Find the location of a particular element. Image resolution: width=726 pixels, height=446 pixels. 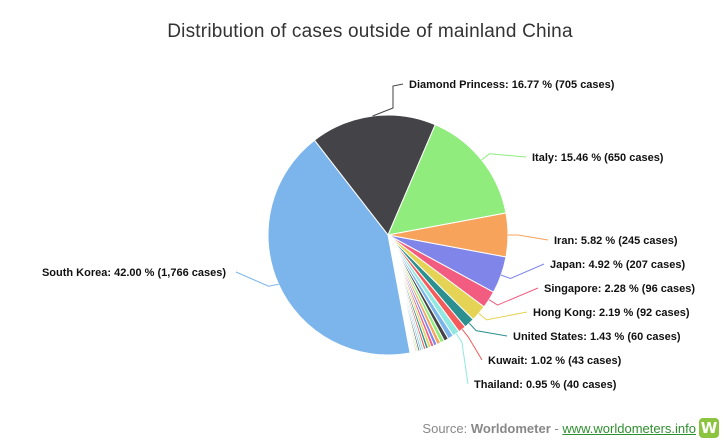

data-label: Kuwait: 1.02 % (43 cases) is located at coordinates (555, 361).